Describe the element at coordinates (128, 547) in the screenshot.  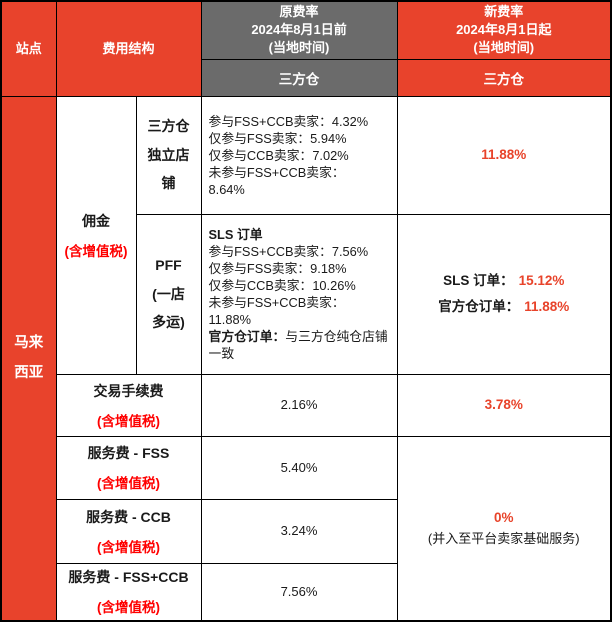
I see `ccb-fee-vat-note: (含增值税)` at that location.